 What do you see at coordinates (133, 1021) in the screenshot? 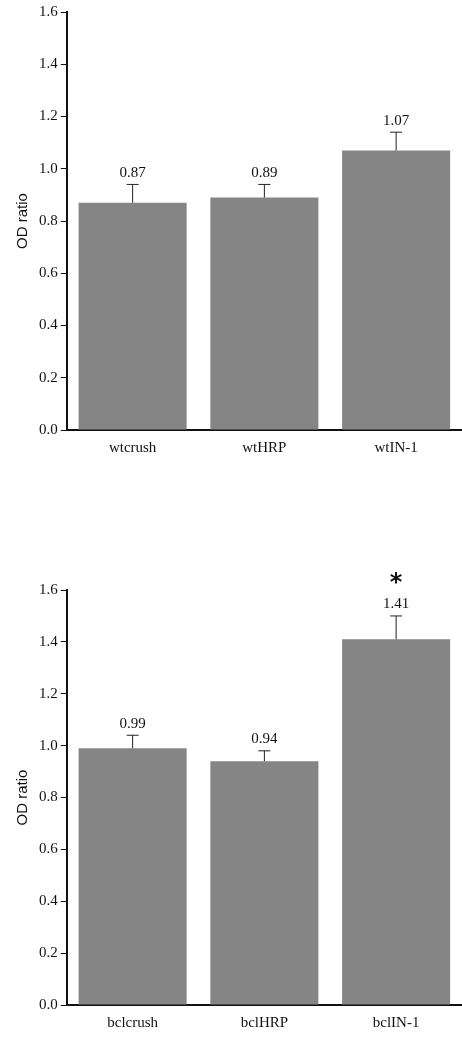
I see `x-tick-label: bclcrush` at bounding box center [133, 1021].